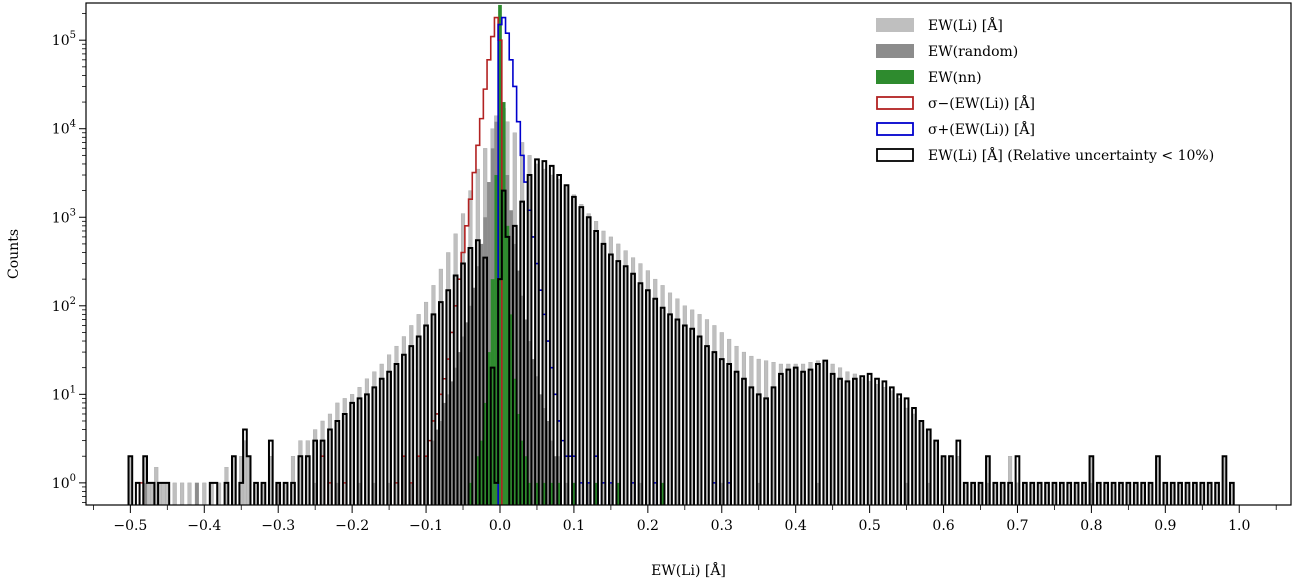 The height and width of the screenshot is (587, 1304). What do you see at coordinates (1017, 526) in the screenshot?
I see `x-tick-label: 0.7` at bounding box center [1017, 526].